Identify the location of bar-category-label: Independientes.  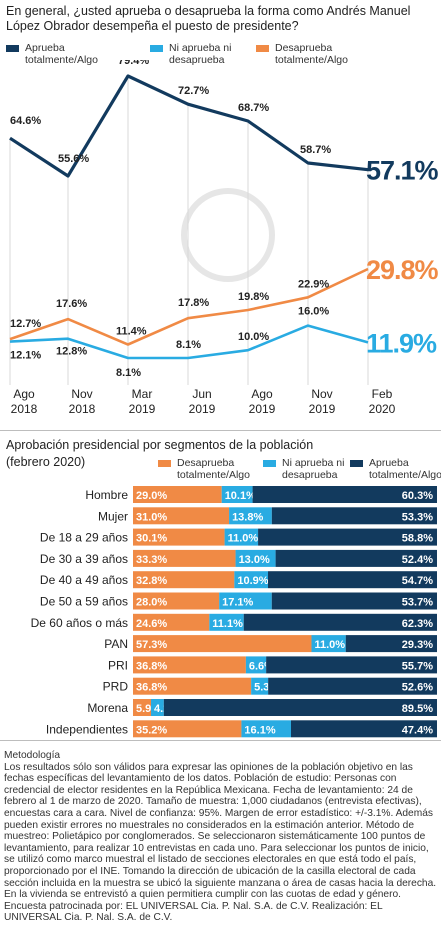
(87, 729).